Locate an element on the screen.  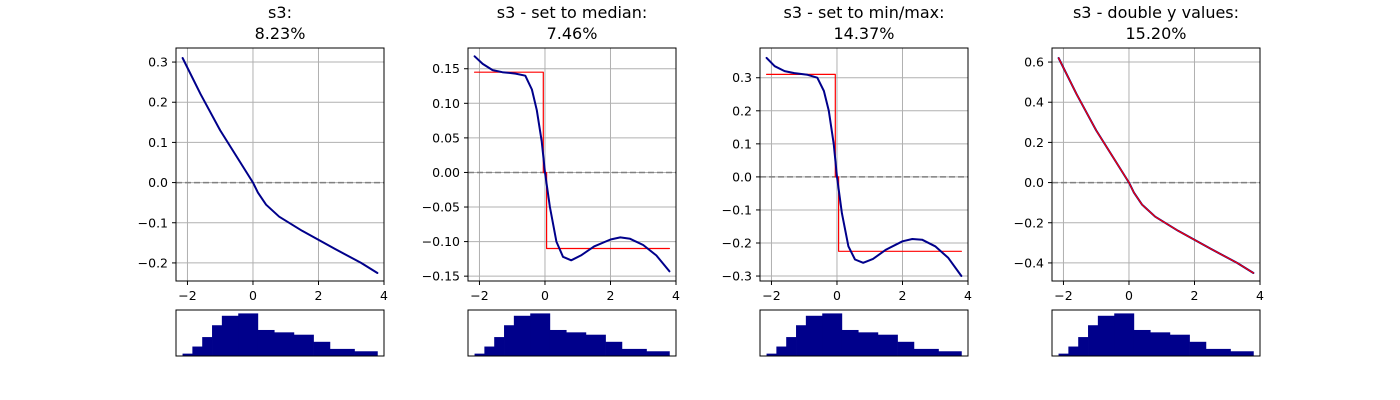
y-tick-label: 0.05 is located at coordinates (446, 137).